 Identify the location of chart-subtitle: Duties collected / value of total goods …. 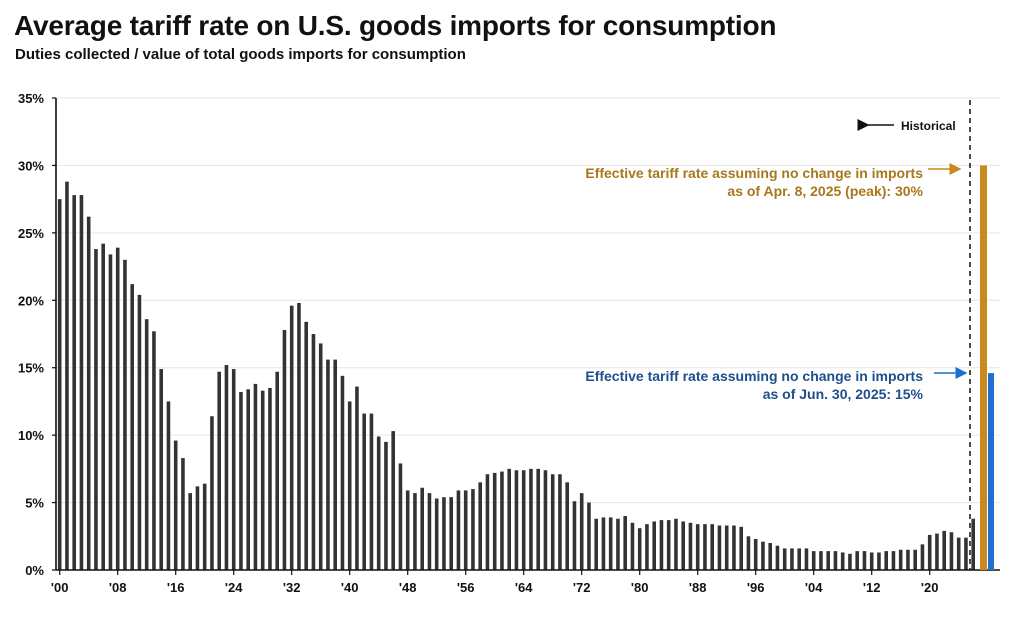
(240, 54).